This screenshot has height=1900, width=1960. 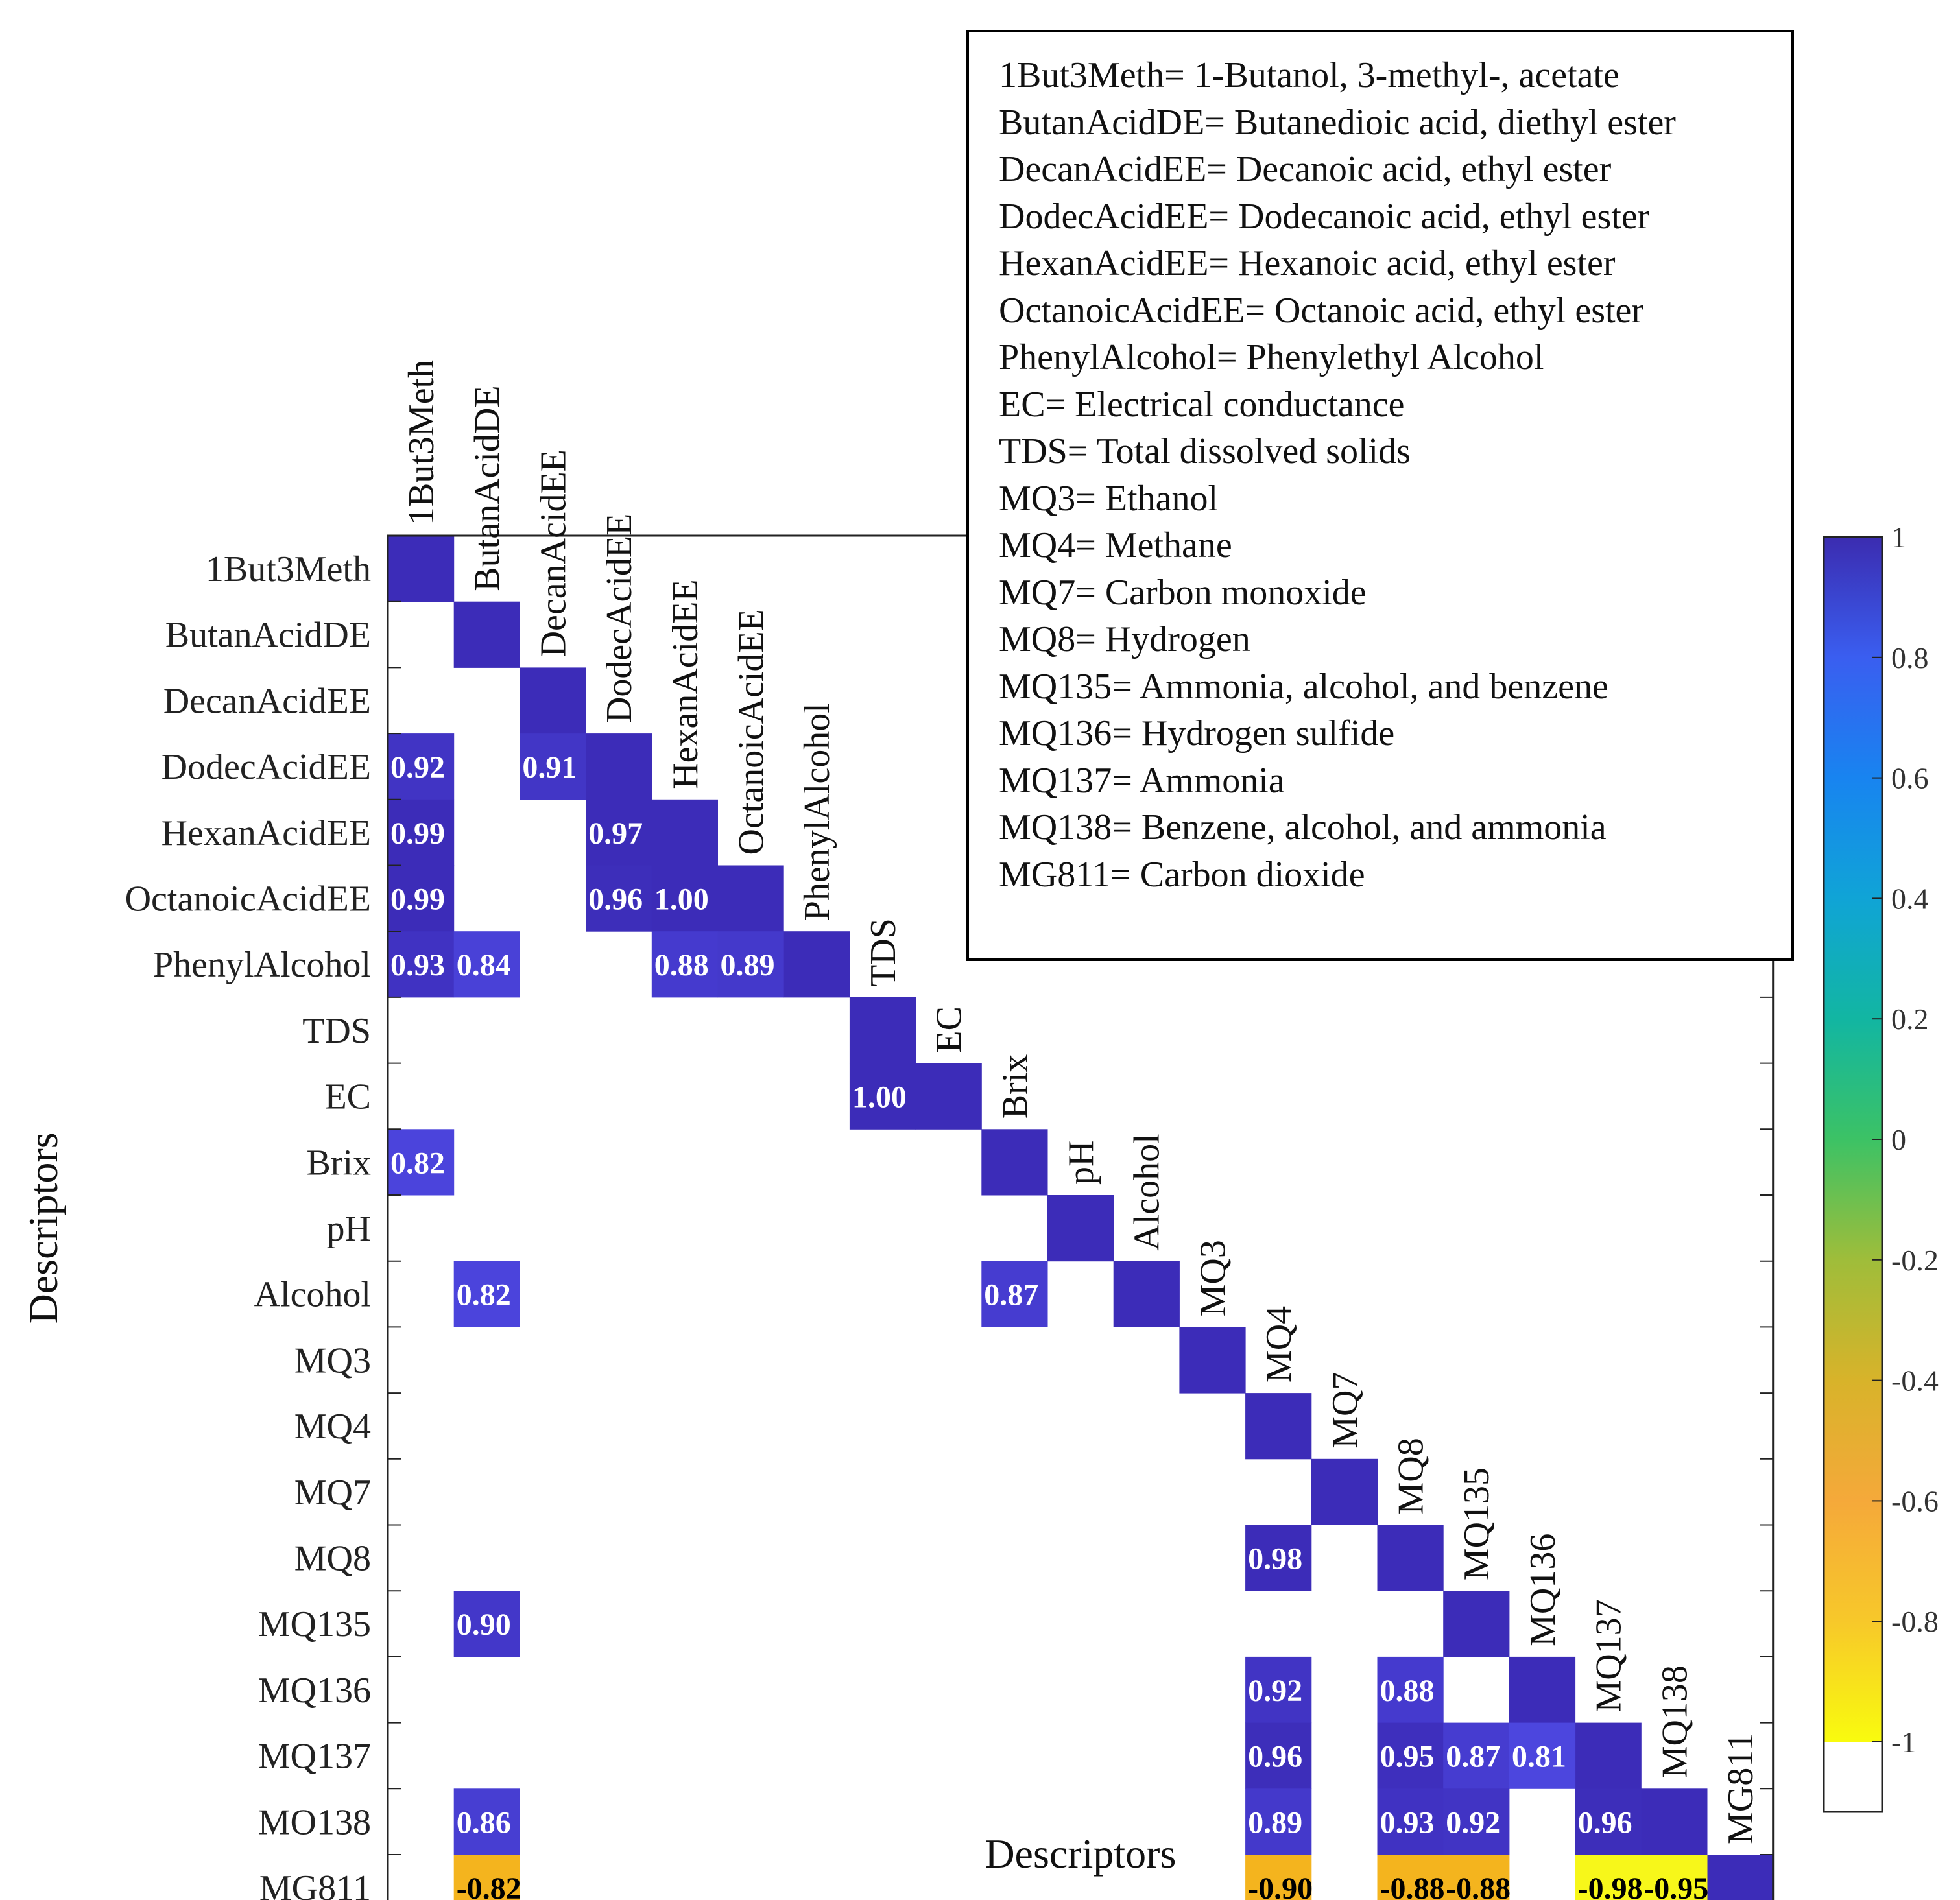 What do you see at coordinates (1609, 1655) in the screenshot?
I see `x-tick-label: MQ137` at bounding box center [1609, 1655].